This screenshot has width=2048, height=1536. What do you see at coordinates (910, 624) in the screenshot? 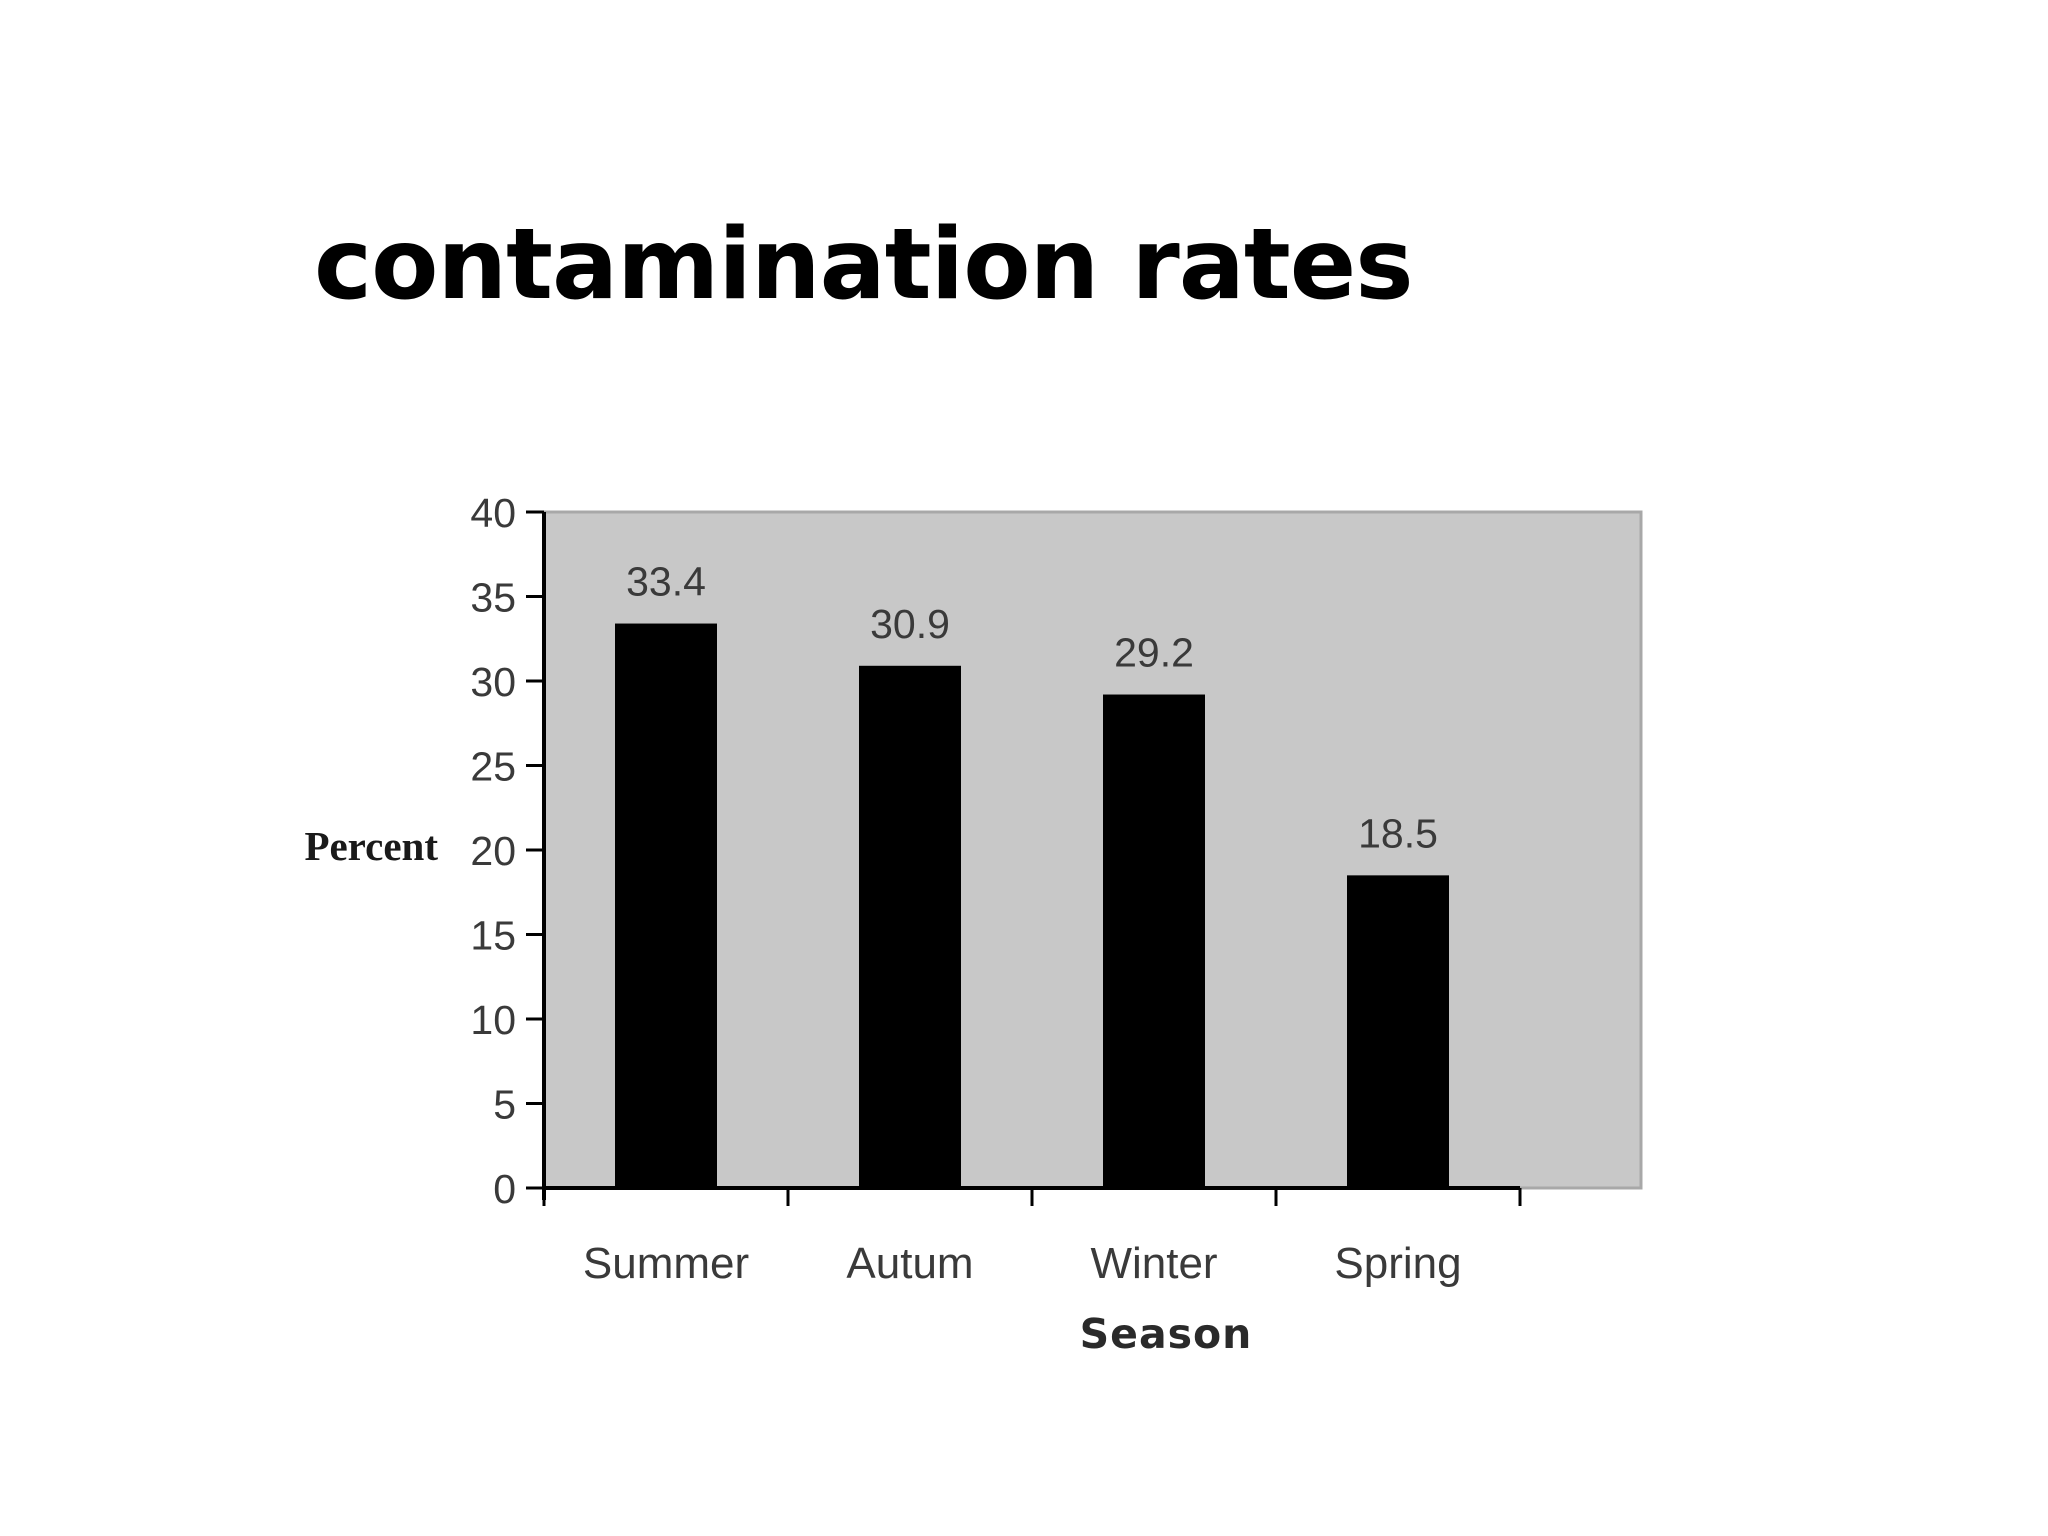
I see `data-label-autum: 30.9` at bounding box center [910, 624].